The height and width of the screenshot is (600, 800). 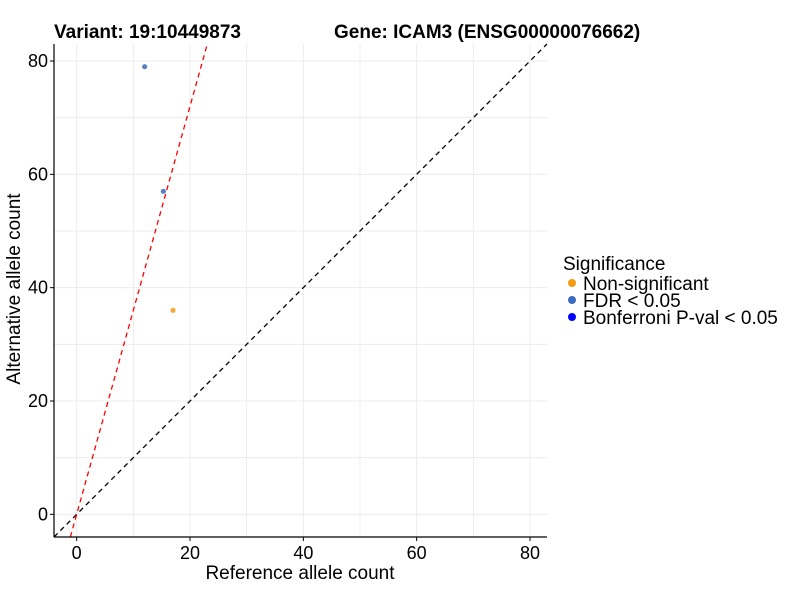 I want to click on x-tick-label: 80, so click(x=530, y=553).